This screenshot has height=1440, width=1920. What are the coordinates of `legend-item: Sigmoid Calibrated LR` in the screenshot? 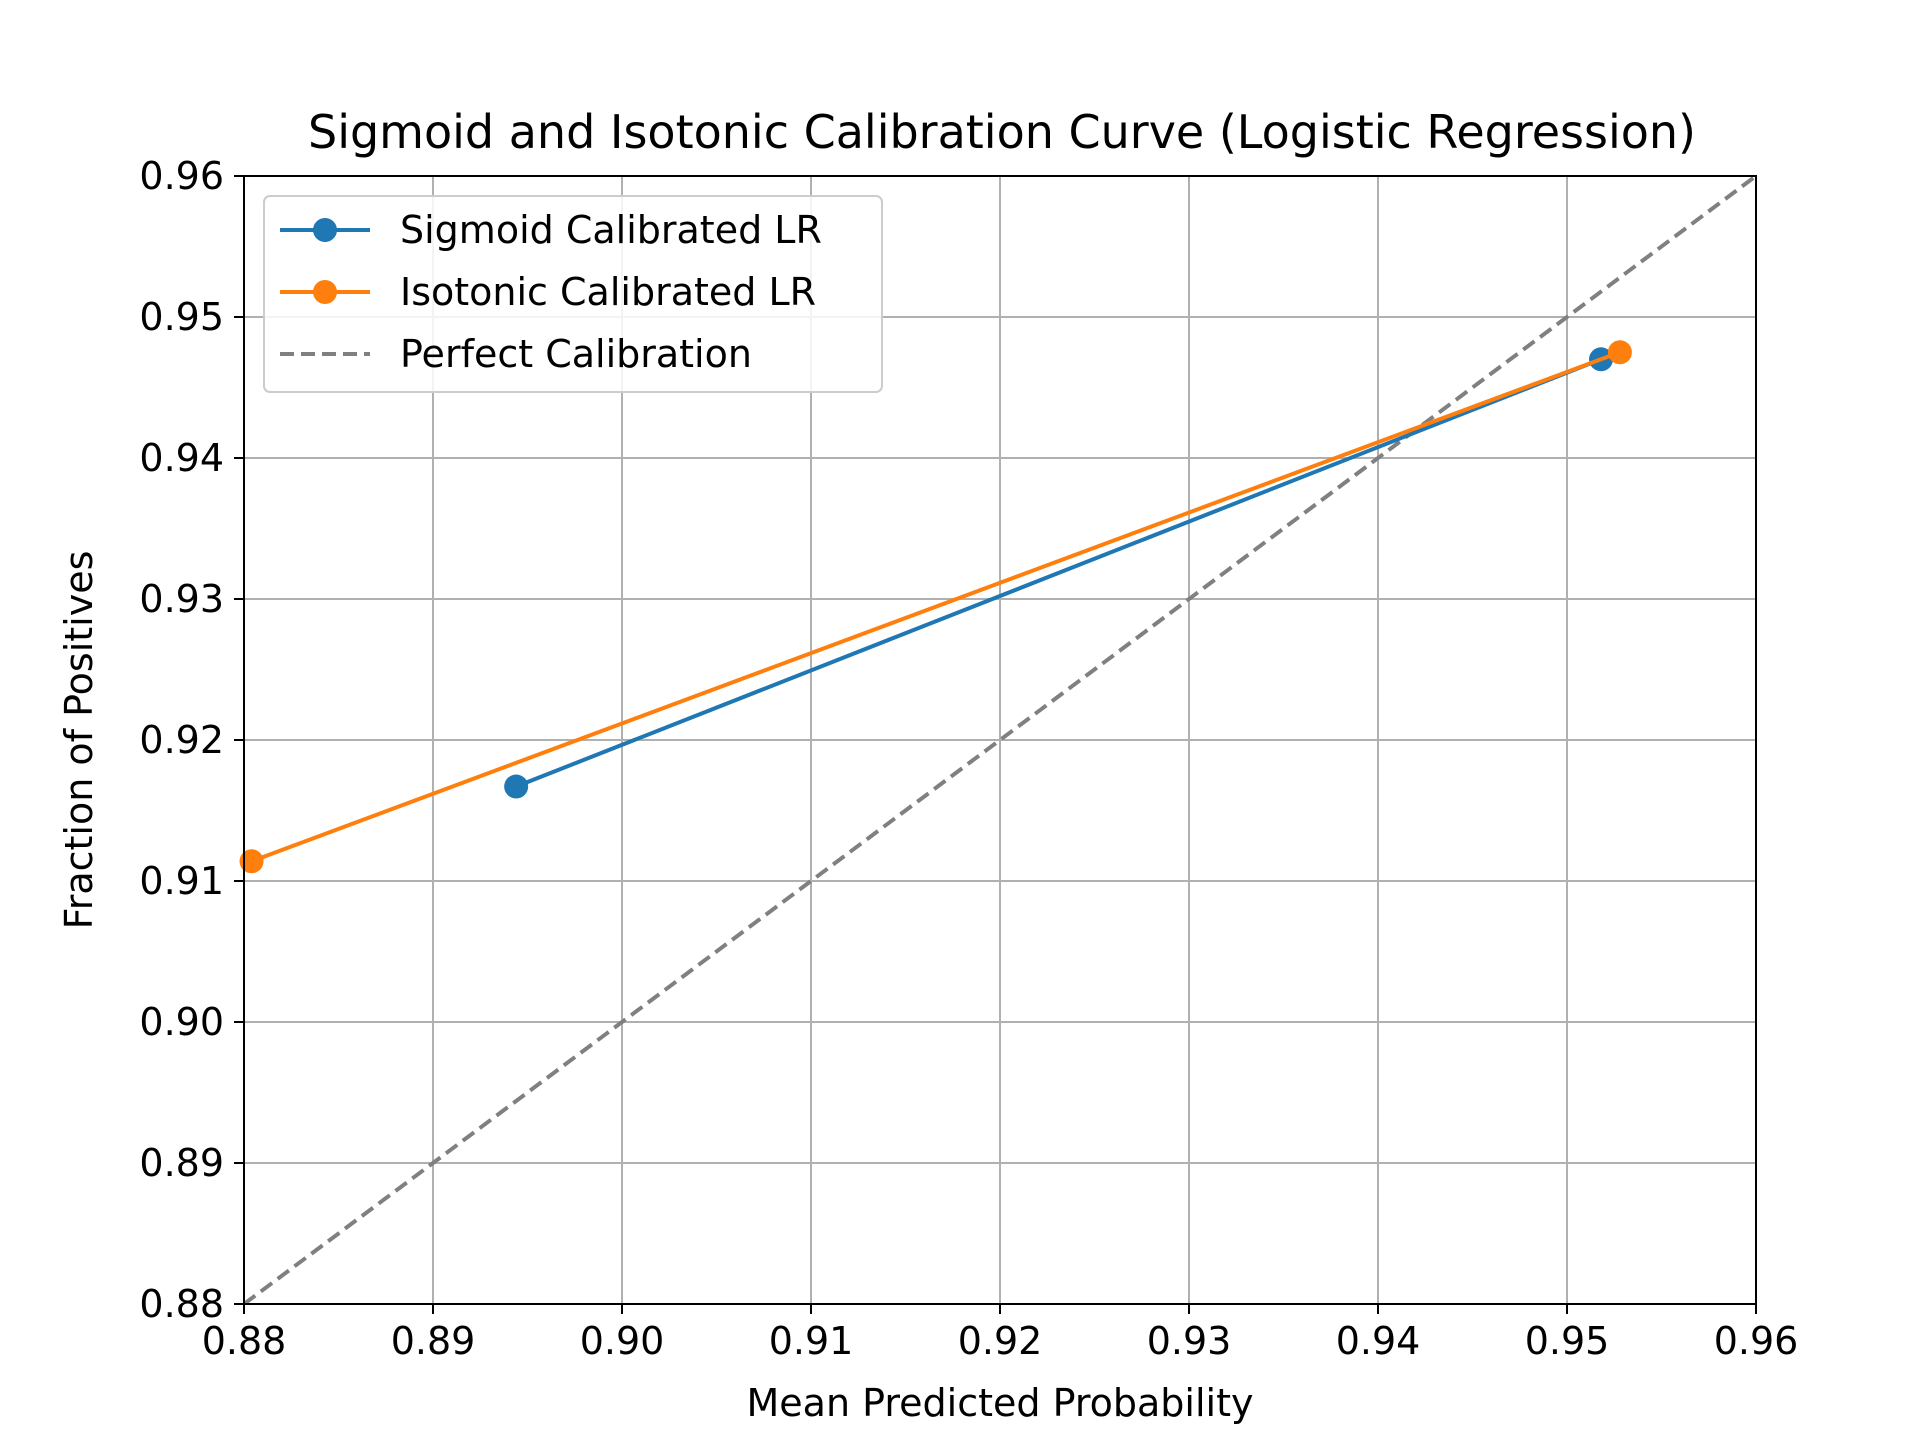 It's located at (551, 230).